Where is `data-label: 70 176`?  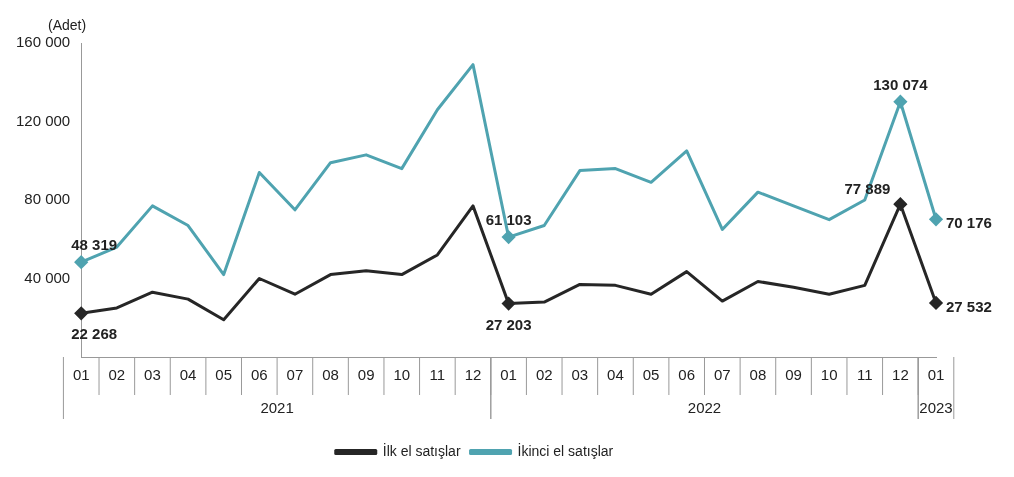 data-label: 70 176 is located at coordinates (969, 223).